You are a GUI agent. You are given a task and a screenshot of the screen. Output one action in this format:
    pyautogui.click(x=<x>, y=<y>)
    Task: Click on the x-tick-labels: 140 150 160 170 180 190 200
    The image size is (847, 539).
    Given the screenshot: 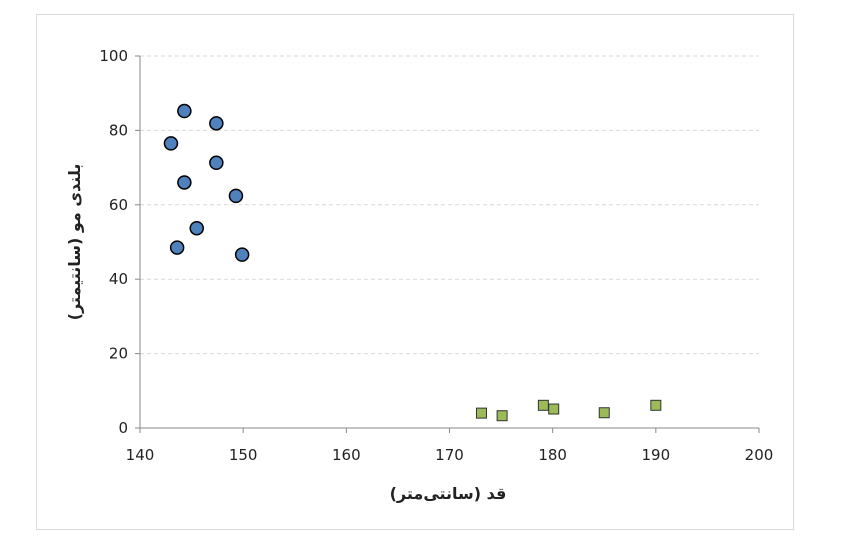 What is the action you would take?
    pyautogui.click(x=450, y=455)
    